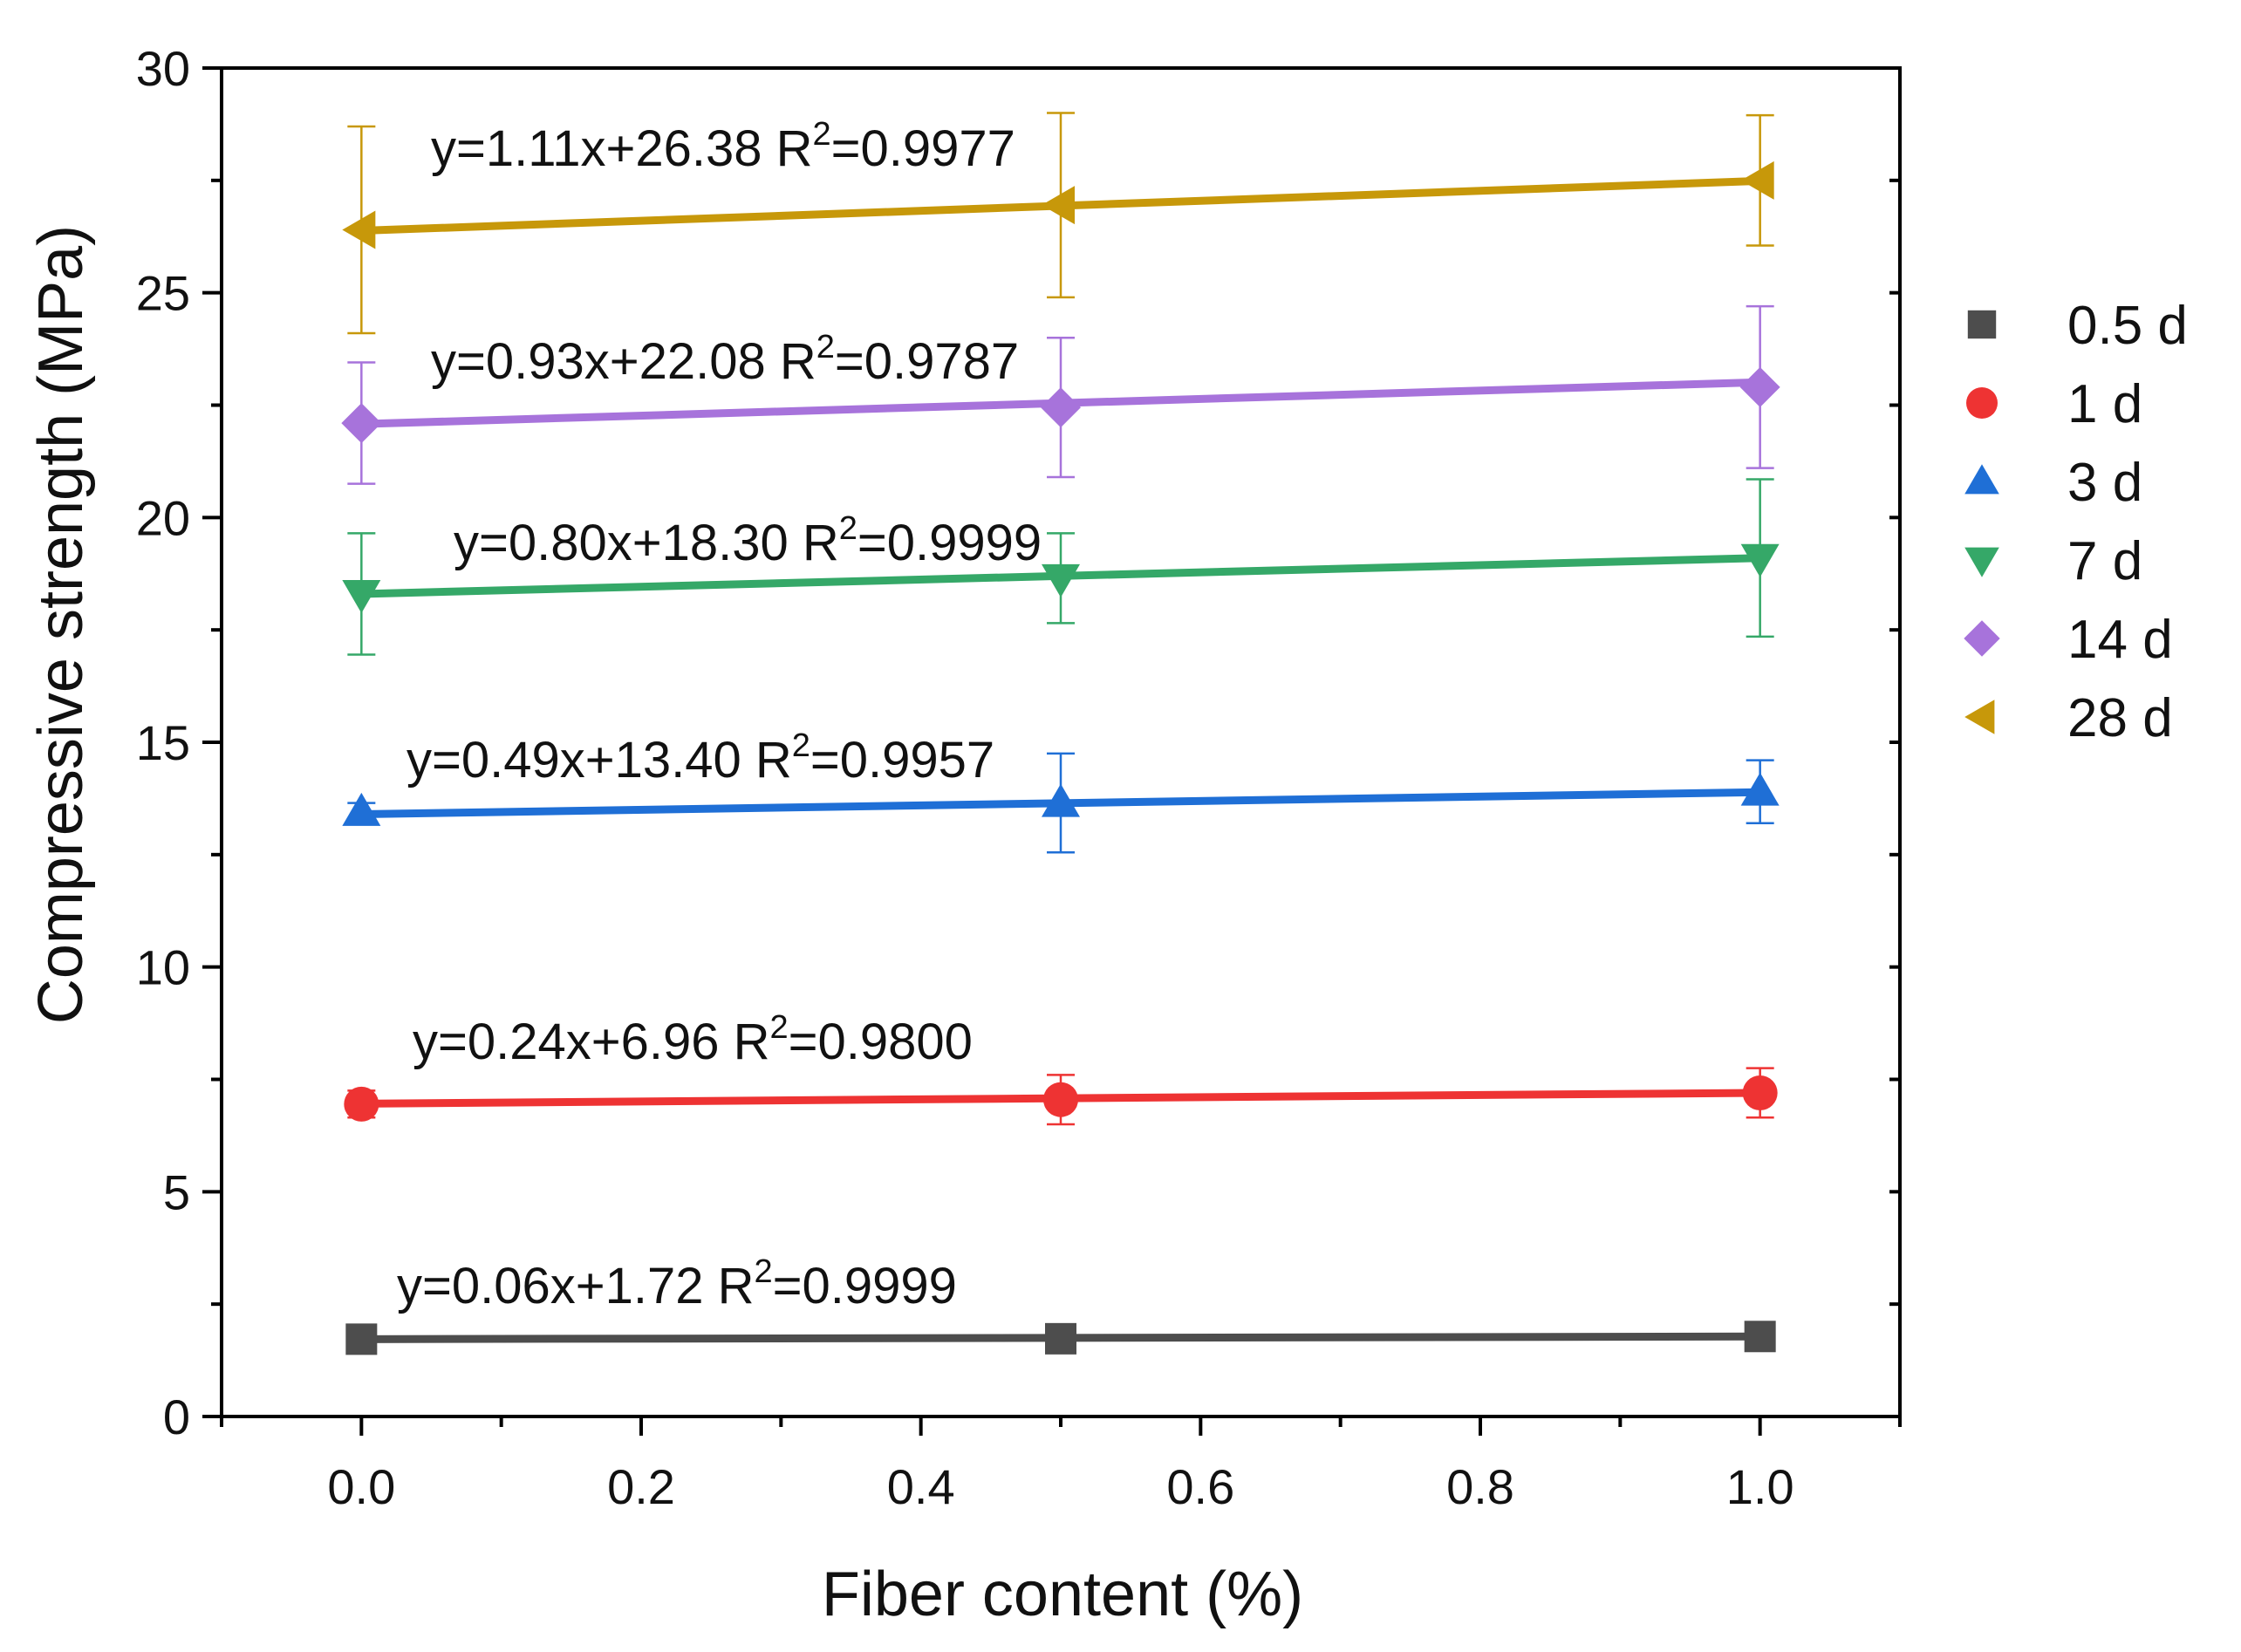 Image resolution: width=2241 pixels, height=1652 pixels. I want to click on series-1-d, so click(1061, 1096).